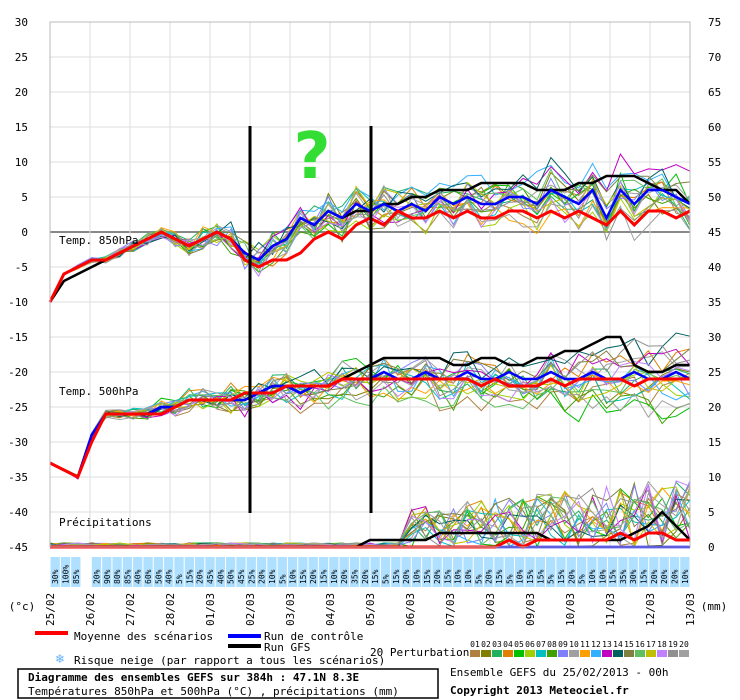 The image size is (740, 700). I want to click on perturbation-id: 09, so click(563, 644).